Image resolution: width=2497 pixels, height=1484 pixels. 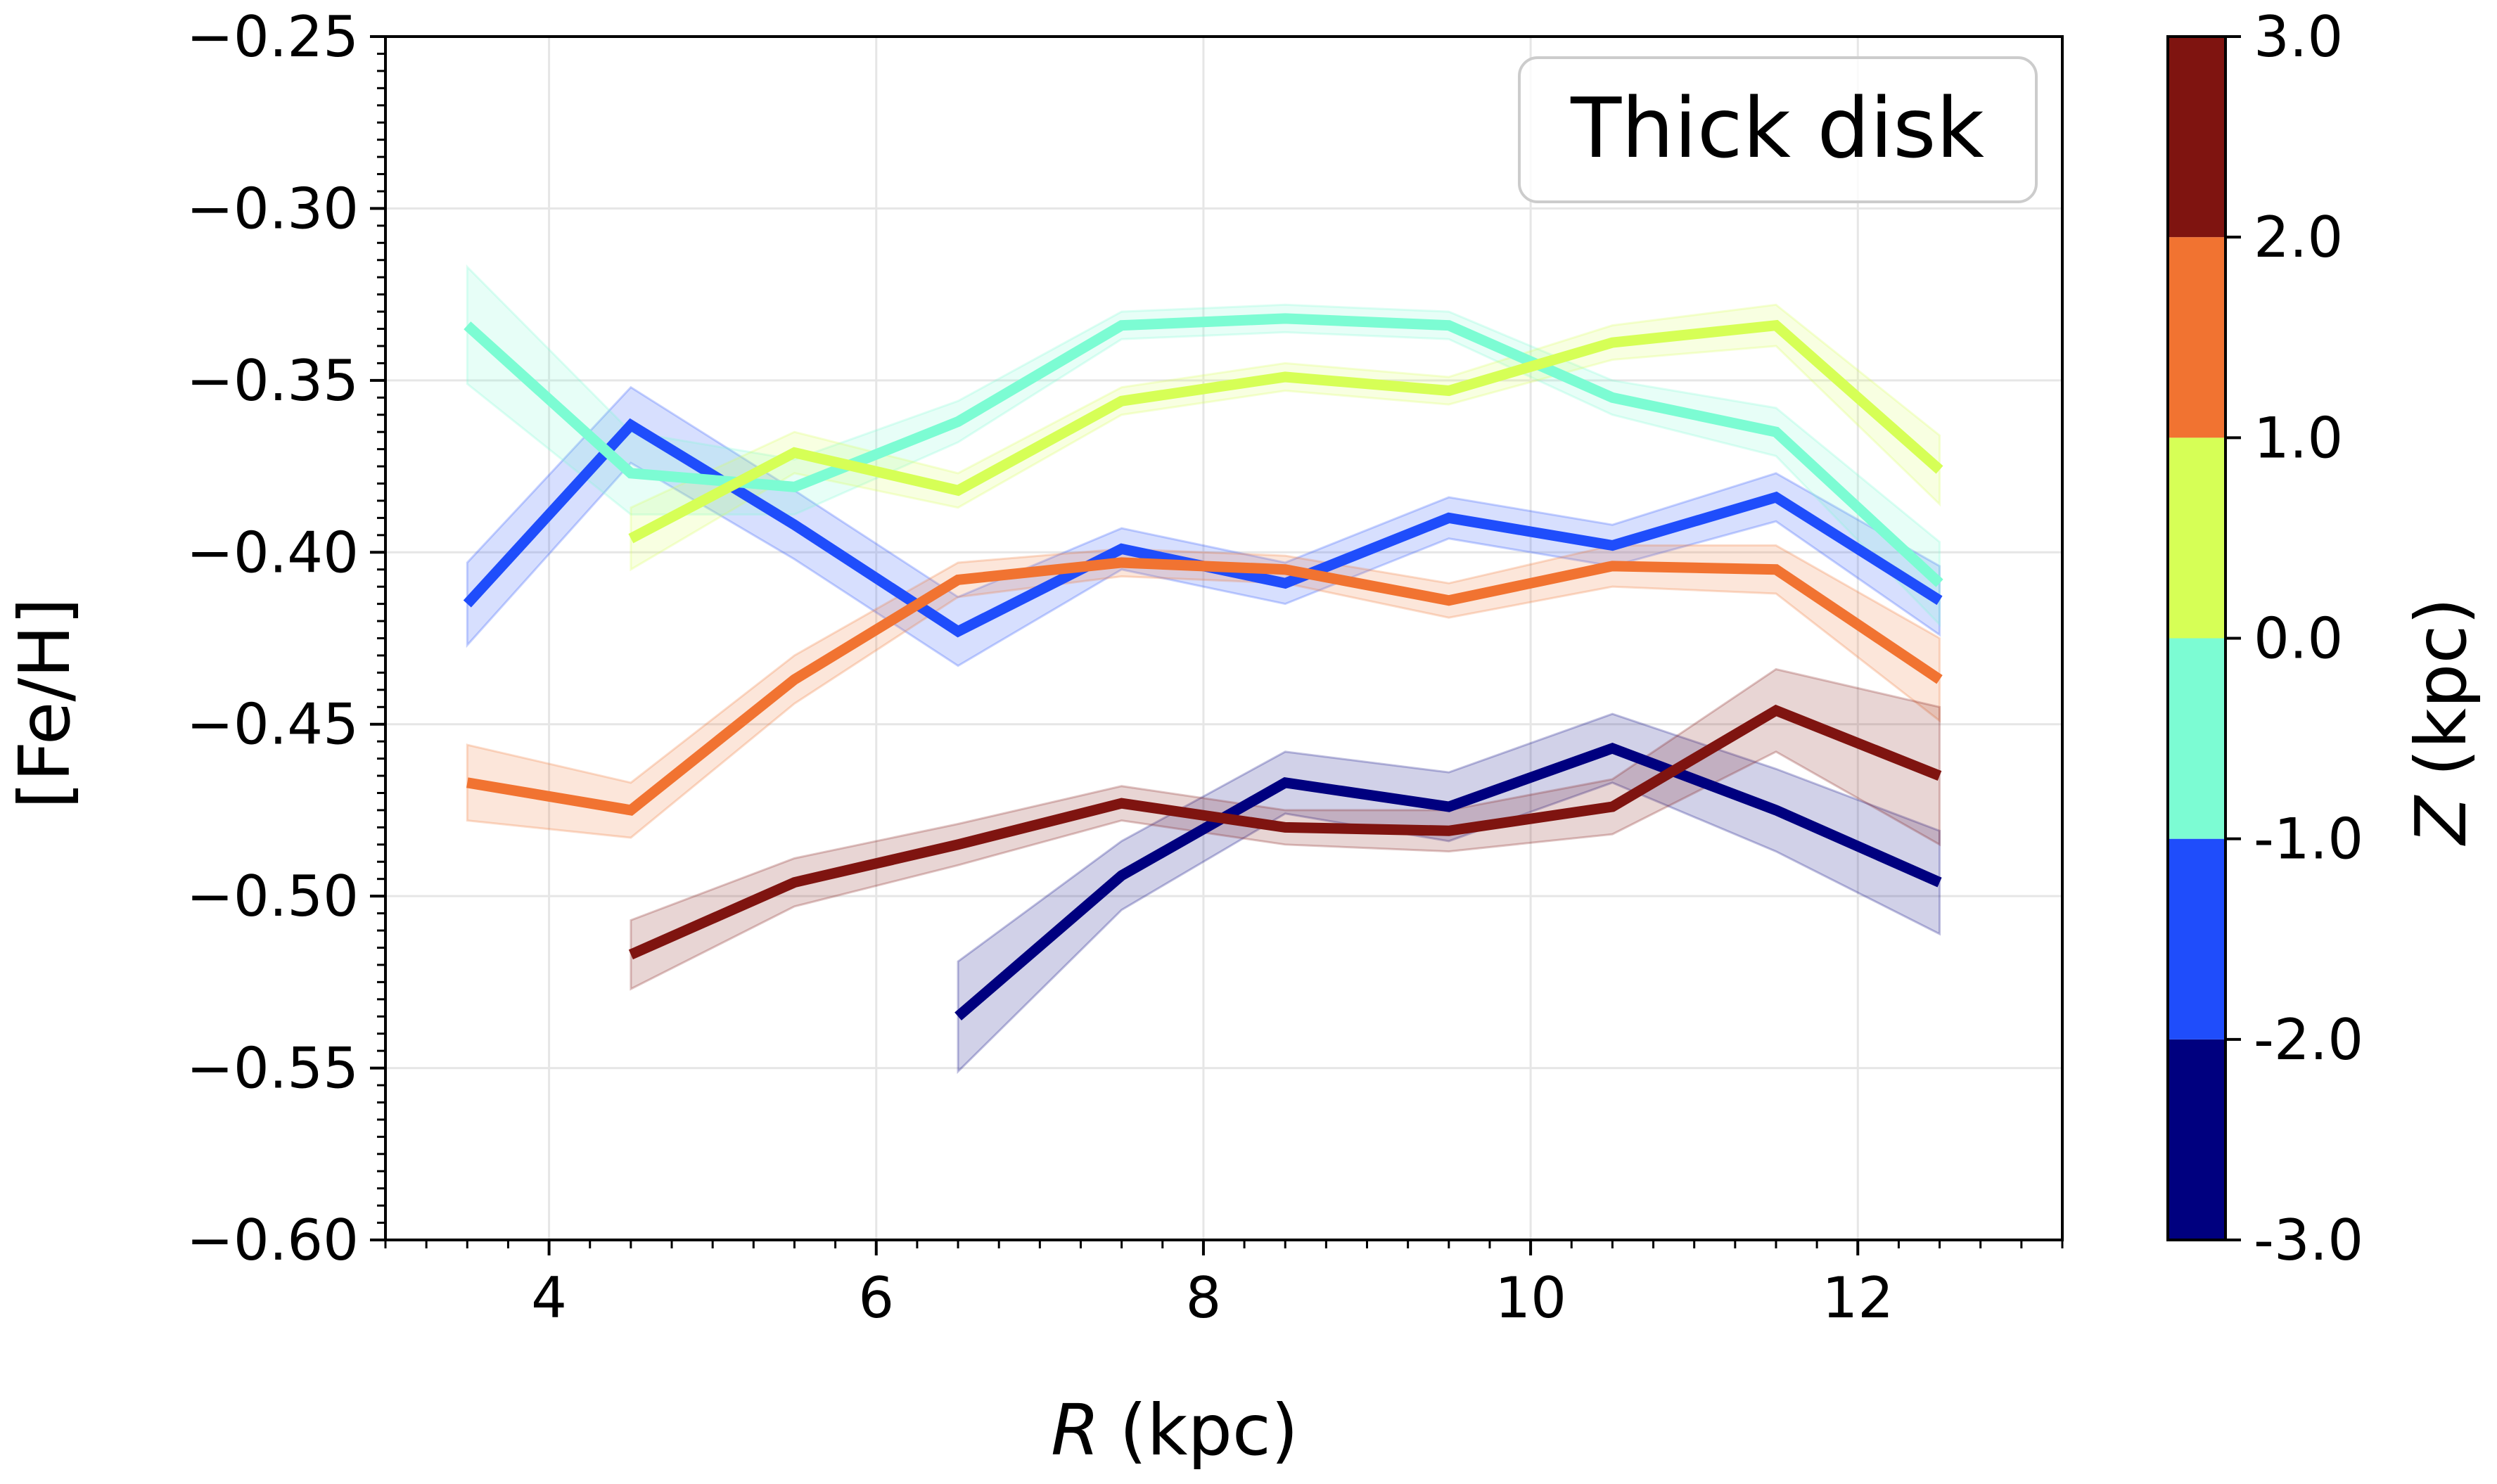 I want to click on y-axis-title-group: [Fe/H], so click(x=45, y=704).